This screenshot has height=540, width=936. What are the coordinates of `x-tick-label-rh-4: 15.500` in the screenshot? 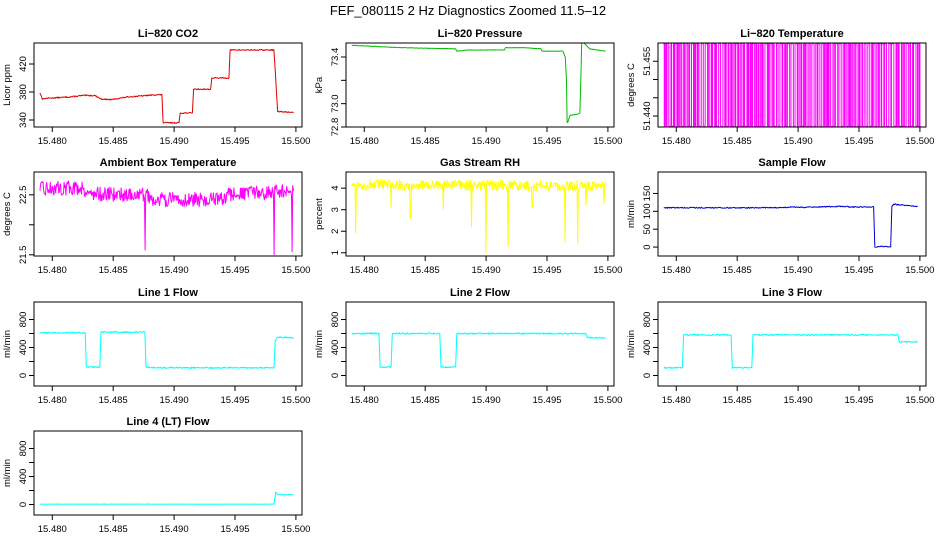 It's located at (607, 270).